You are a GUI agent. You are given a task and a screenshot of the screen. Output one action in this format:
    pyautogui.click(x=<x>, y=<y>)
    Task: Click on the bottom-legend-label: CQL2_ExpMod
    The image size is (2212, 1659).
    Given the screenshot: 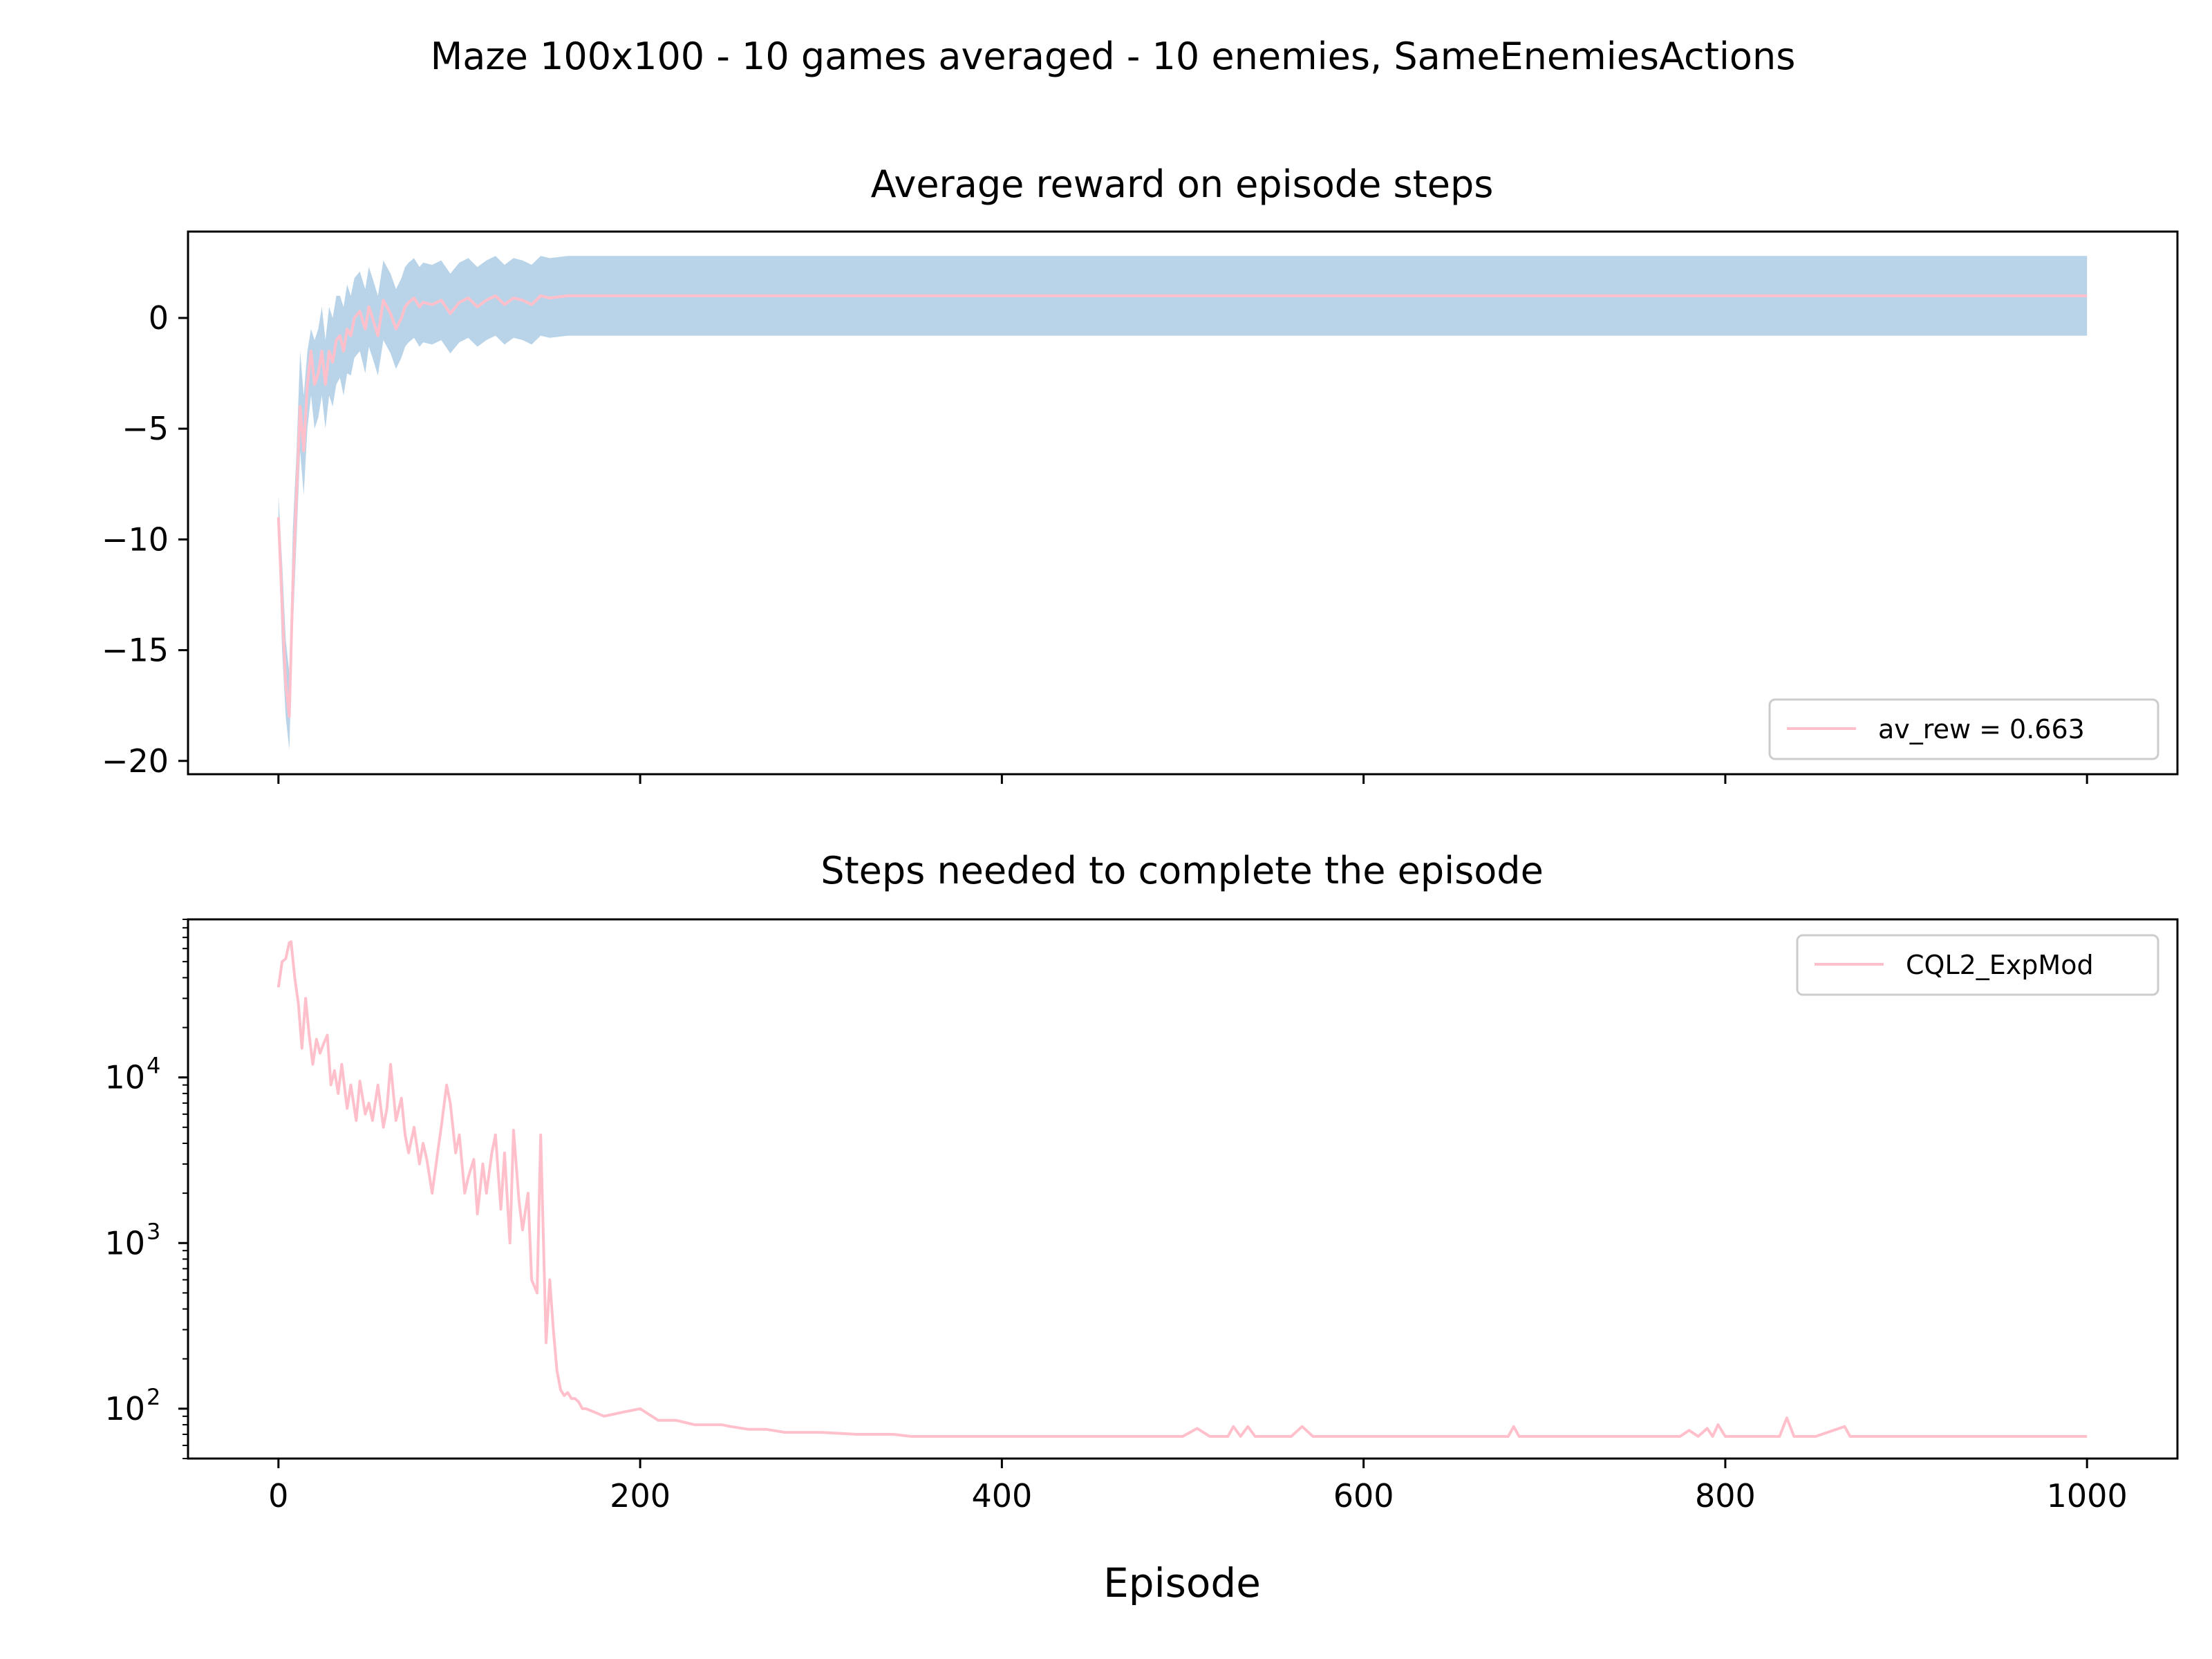 What is the action you would take?
    pyautogui.click(x=2000, y=965)
    